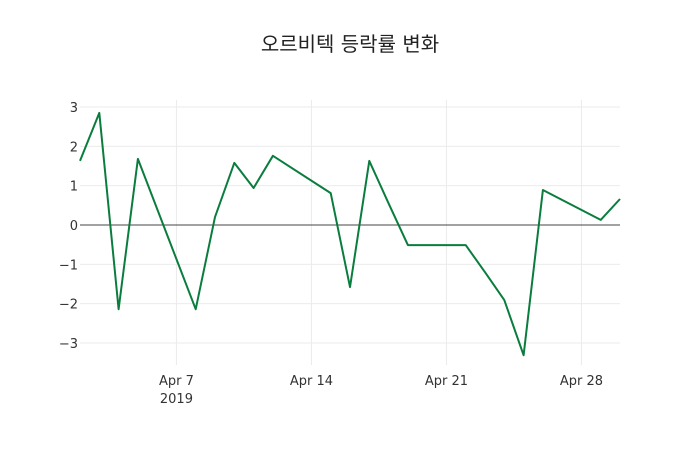 The height and width of the screenshot is (450, 700). Describe the element at coordinates (446, 381) in the screenshot. I see `x-tick-label: Apr 21` at that location.